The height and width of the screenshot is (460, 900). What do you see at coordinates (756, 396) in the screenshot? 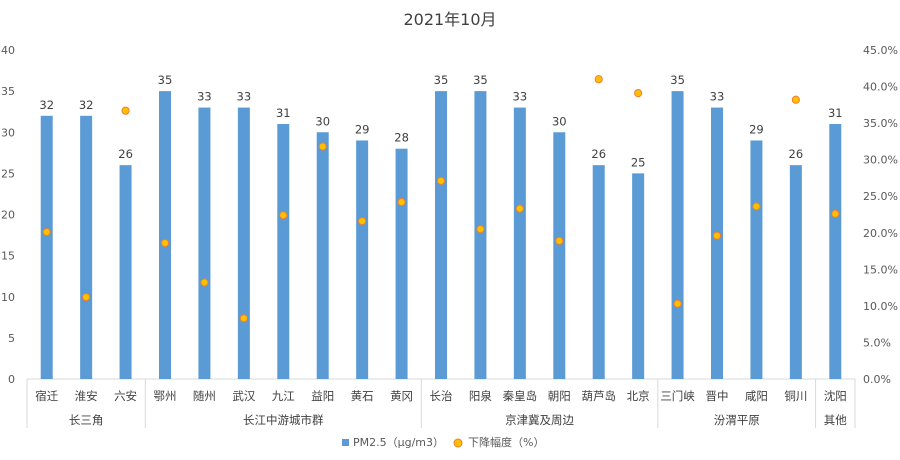
I see `category-label: 咸阳` at bounding box center [756, 396].